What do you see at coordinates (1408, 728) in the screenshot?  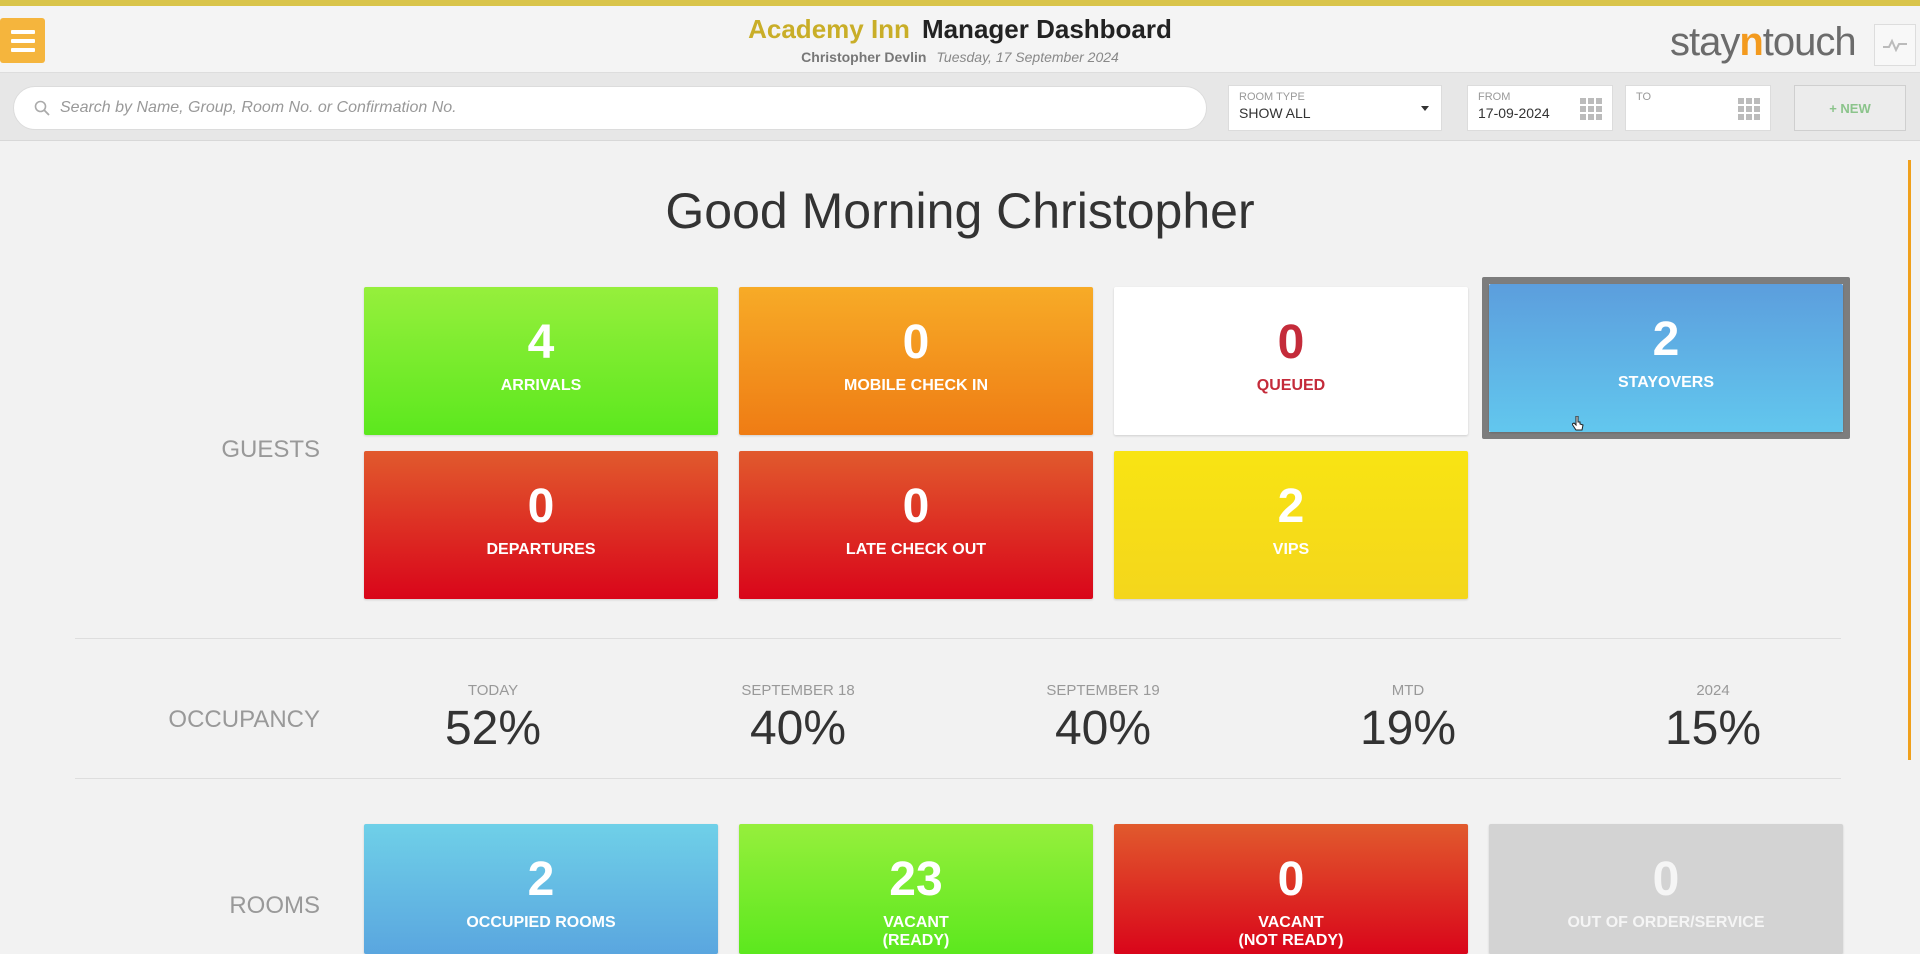 I see `occupancy-value: 19%` at bounding box center [1408, 728].